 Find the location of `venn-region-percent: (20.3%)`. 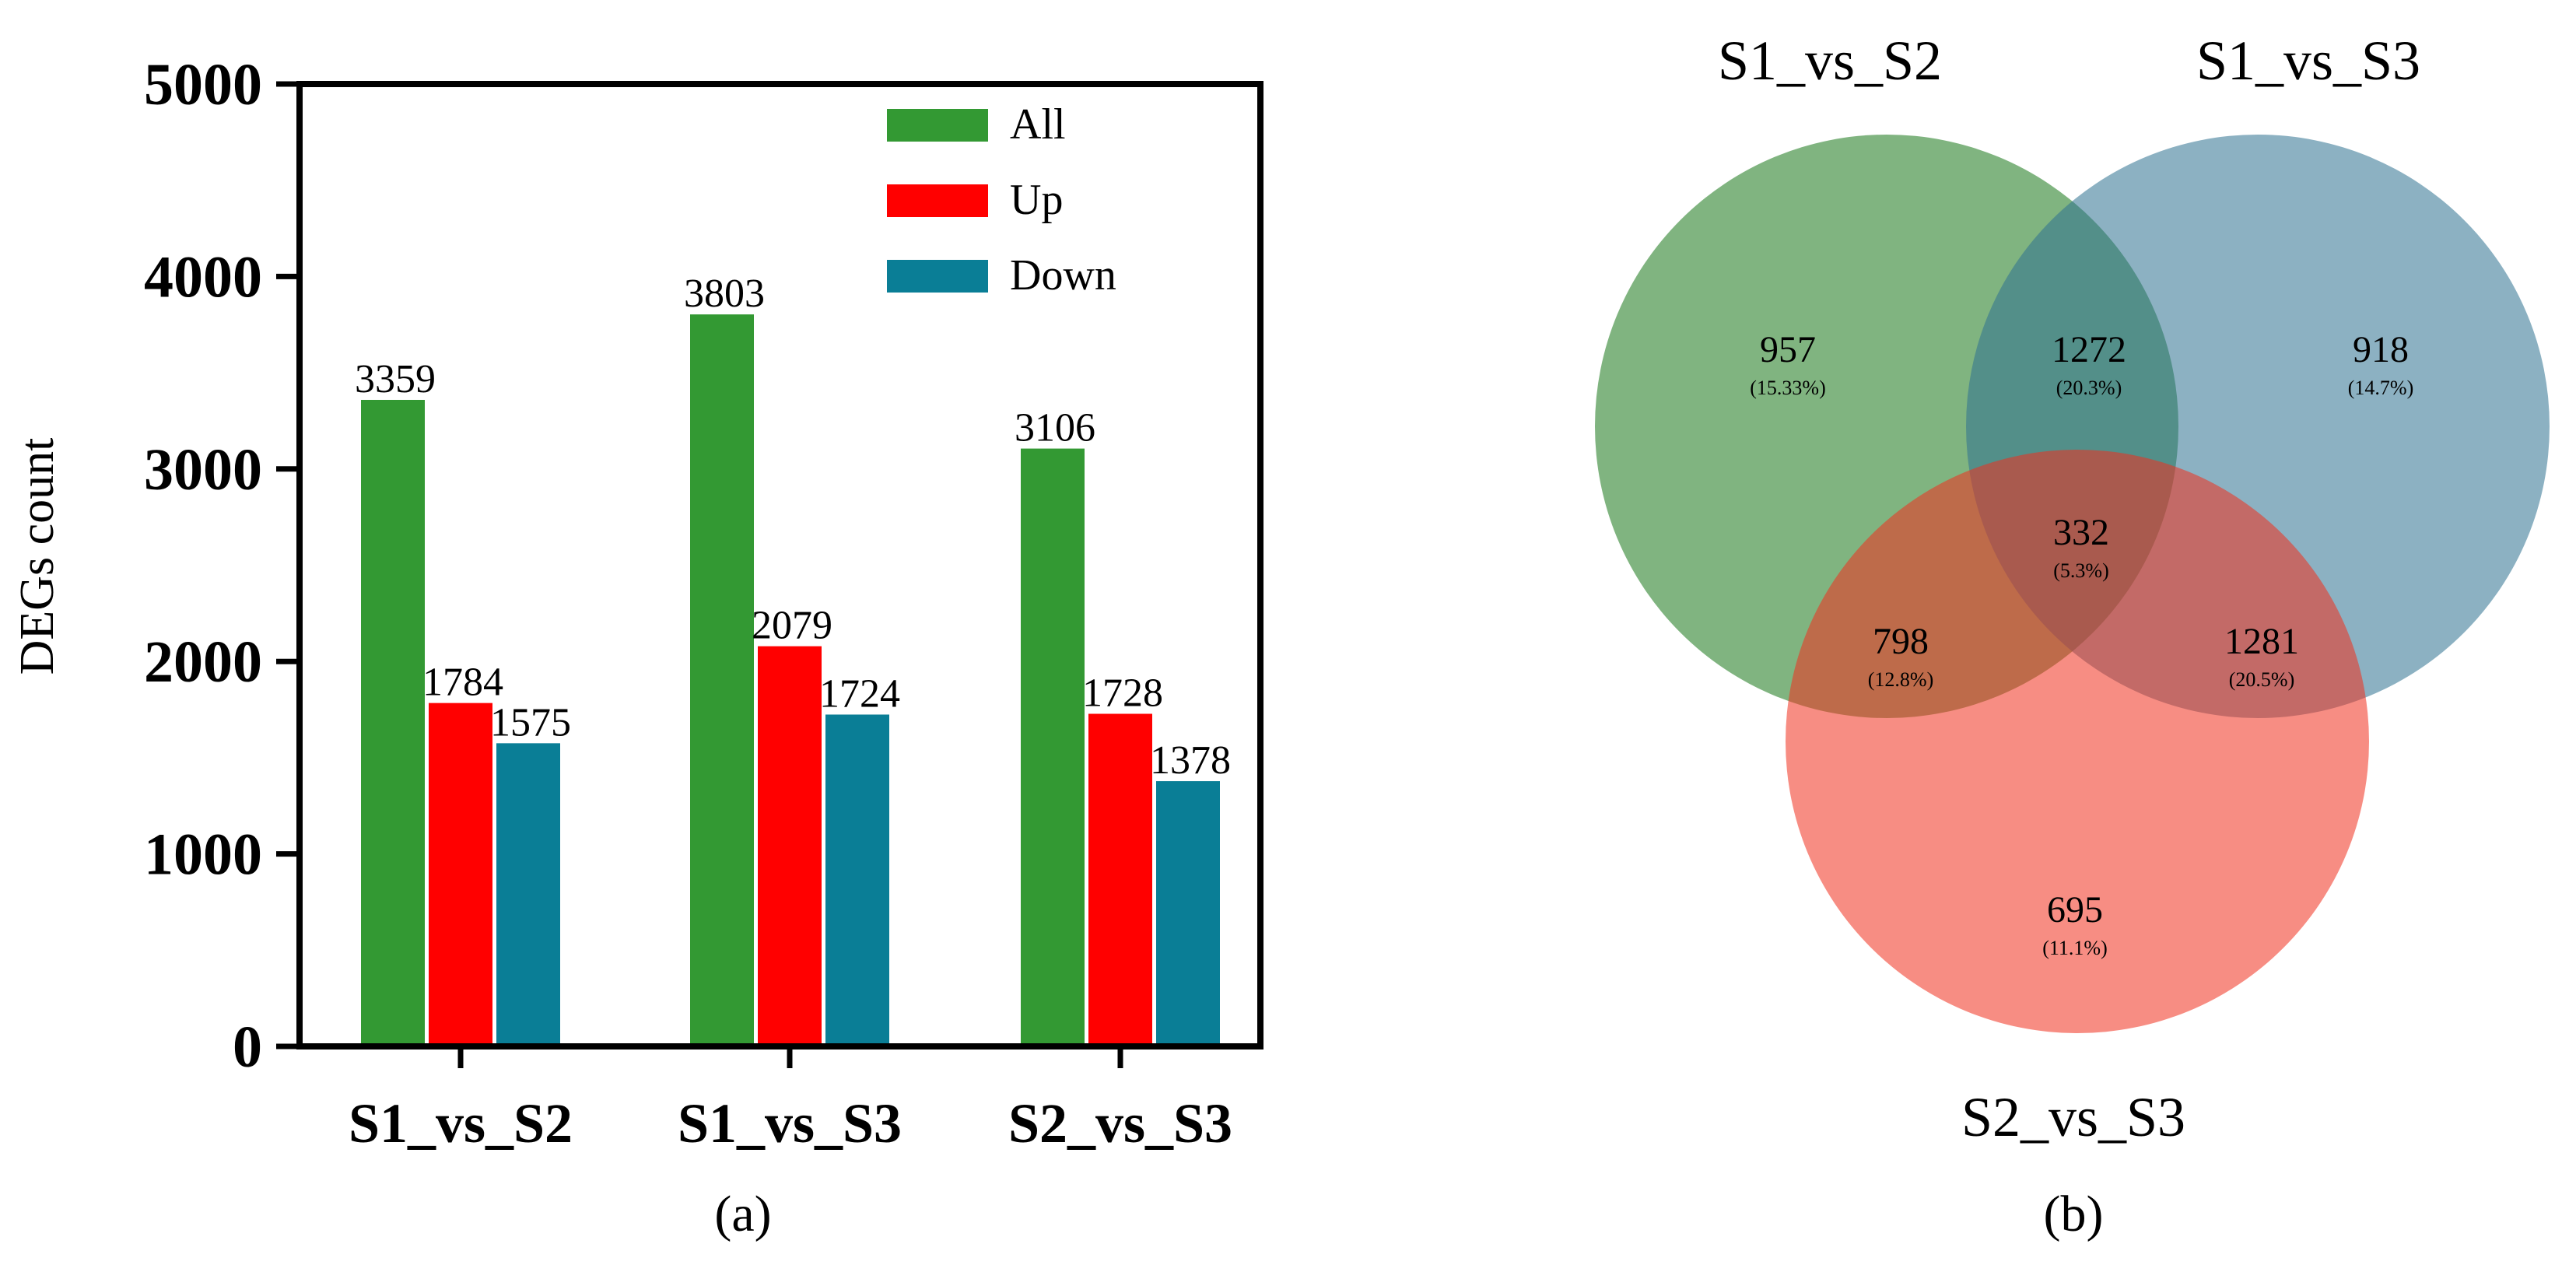

venn-region-percent: (20.3%) is located at coordinates (2089, 388).